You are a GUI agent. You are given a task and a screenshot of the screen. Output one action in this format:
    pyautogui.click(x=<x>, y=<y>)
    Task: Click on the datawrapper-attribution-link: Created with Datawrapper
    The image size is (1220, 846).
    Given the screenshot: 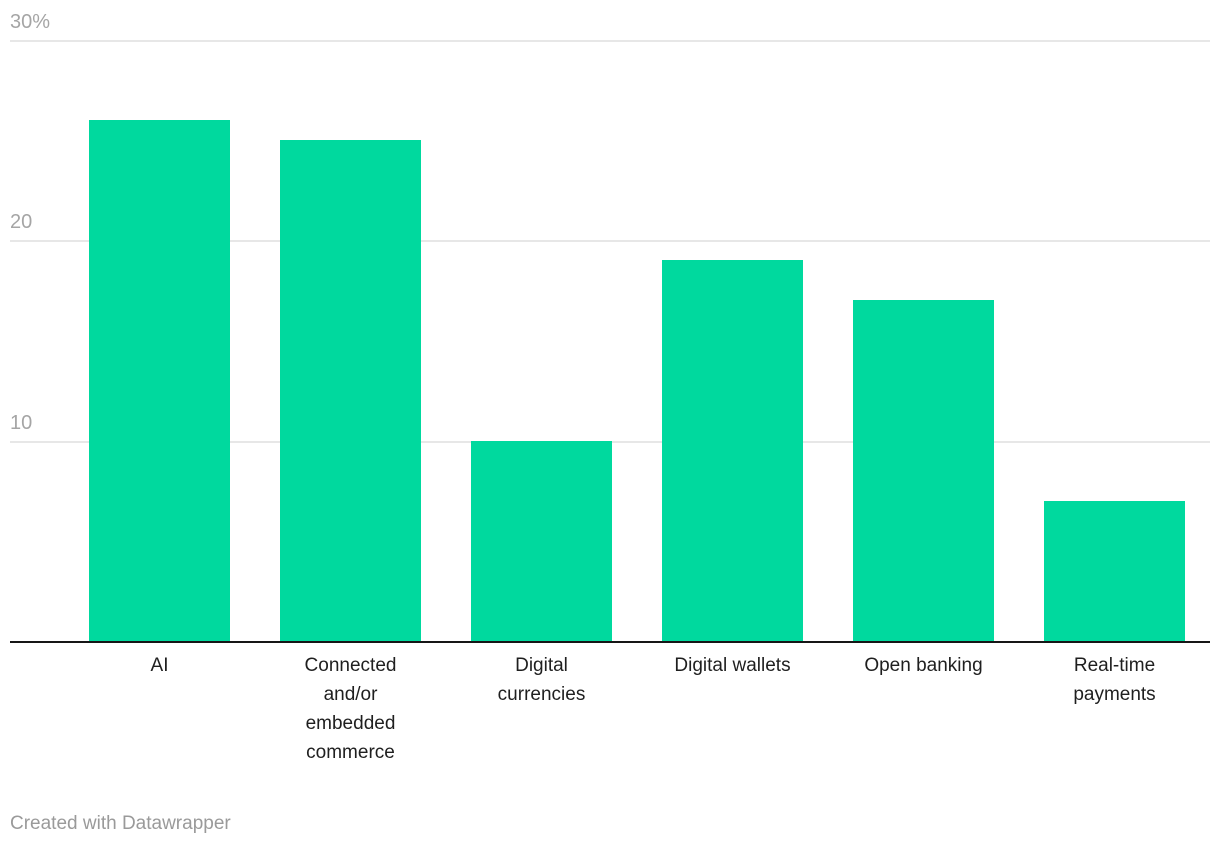 What is the action you would take?
    pyautogui.click(x=120, y=823)
    